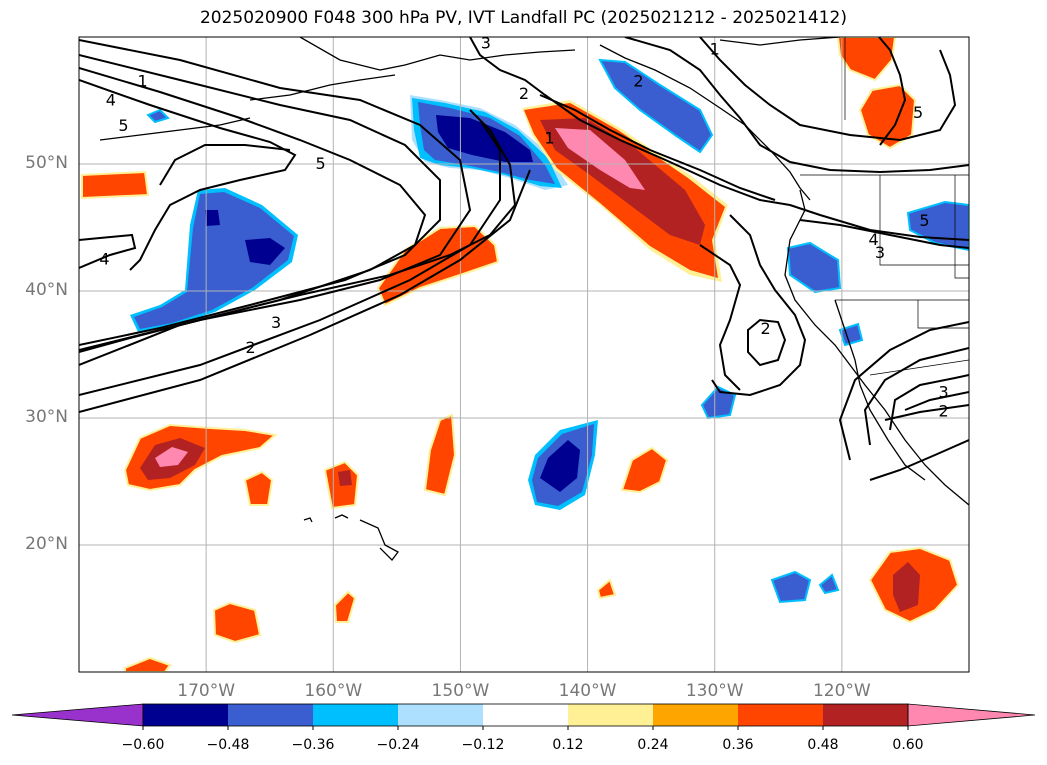 The image size is (1047, 765). What do you see at coordinates (237, 622) in the screenshot?
I see `anomaly-positive-e` at bounding box center [237, 622].